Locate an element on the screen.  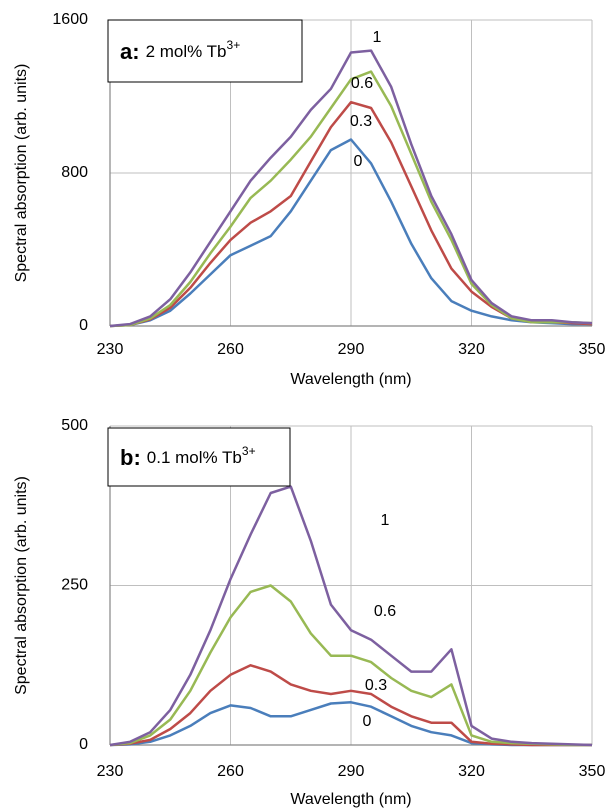
y-tick-label: 800 is located at coordinates (74, 172).